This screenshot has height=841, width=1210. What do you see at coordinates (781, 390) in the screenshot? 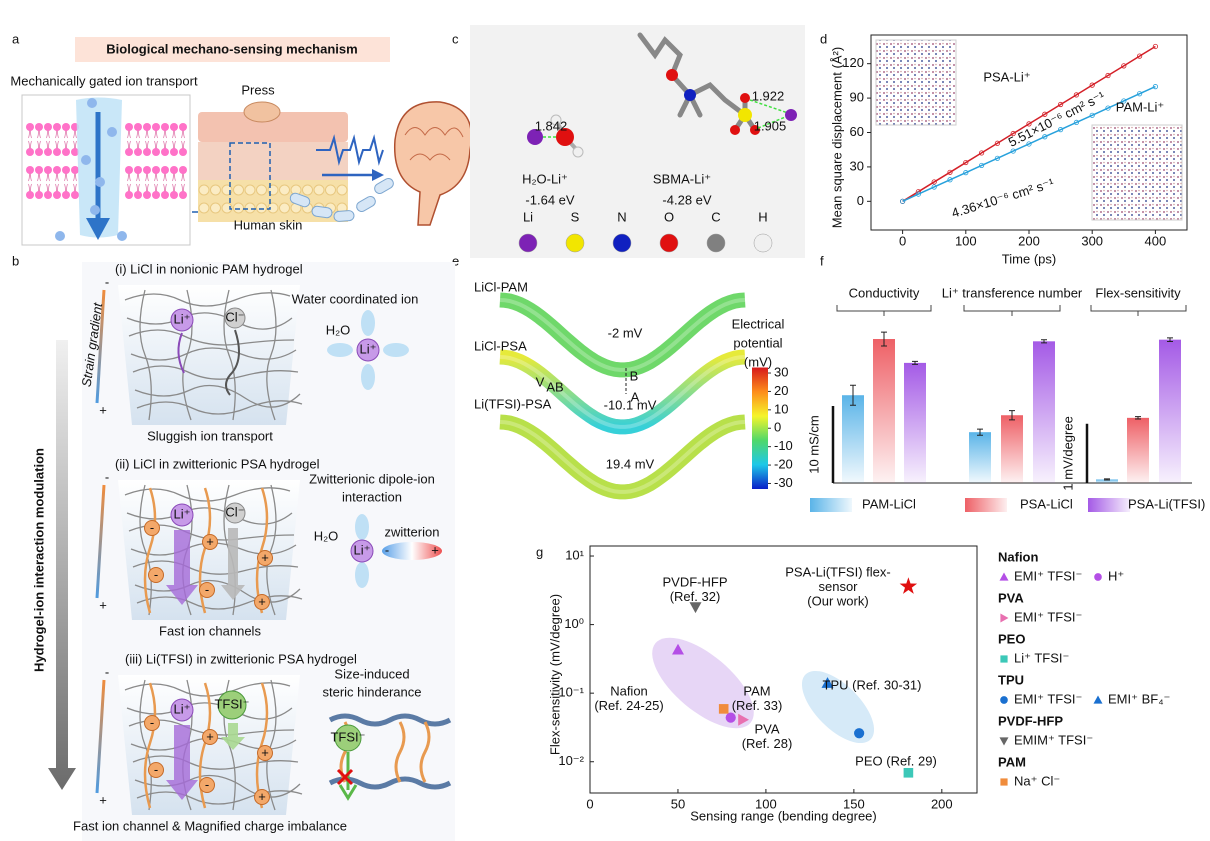
I see `colorbar-tick-label: 20` at bounding box center [781, 390].